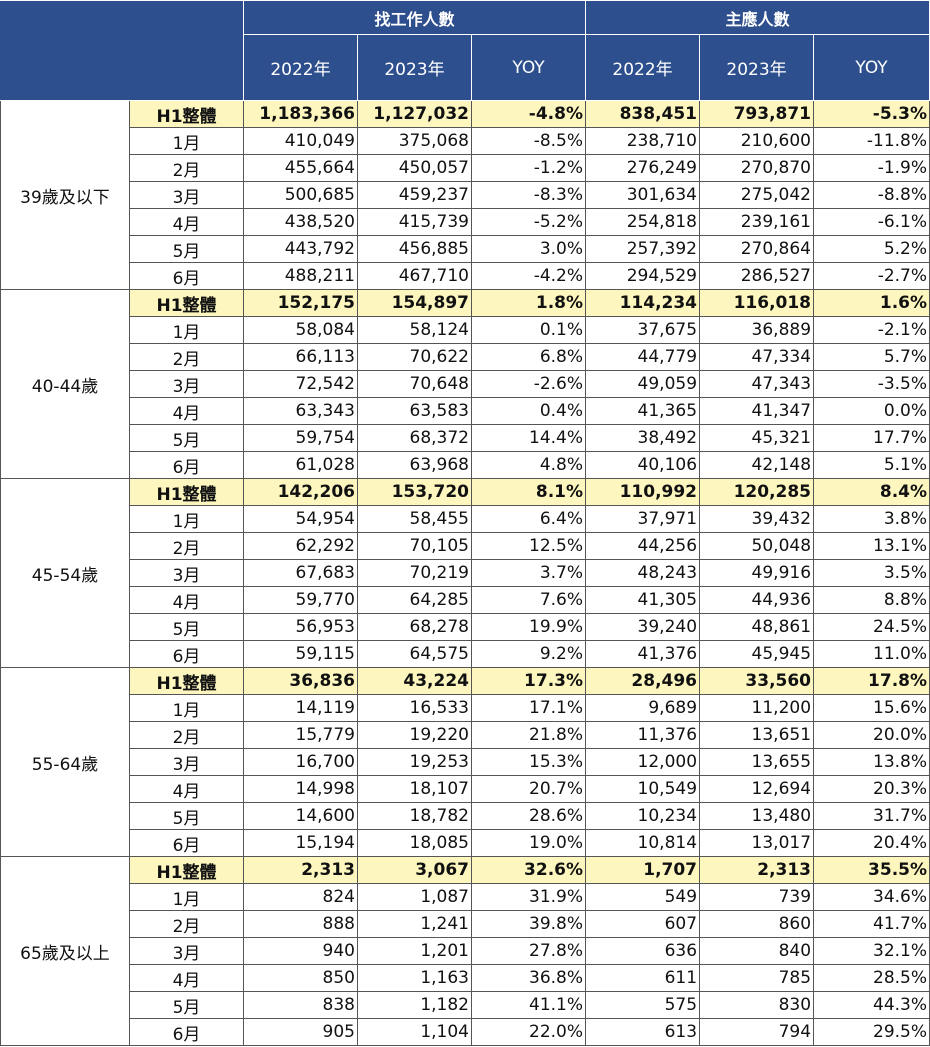  What do you see at coordinates (757, 141) in the screenshot?
I see `cell-applicants-2023: 210,600` at bounding box center [757, 141].